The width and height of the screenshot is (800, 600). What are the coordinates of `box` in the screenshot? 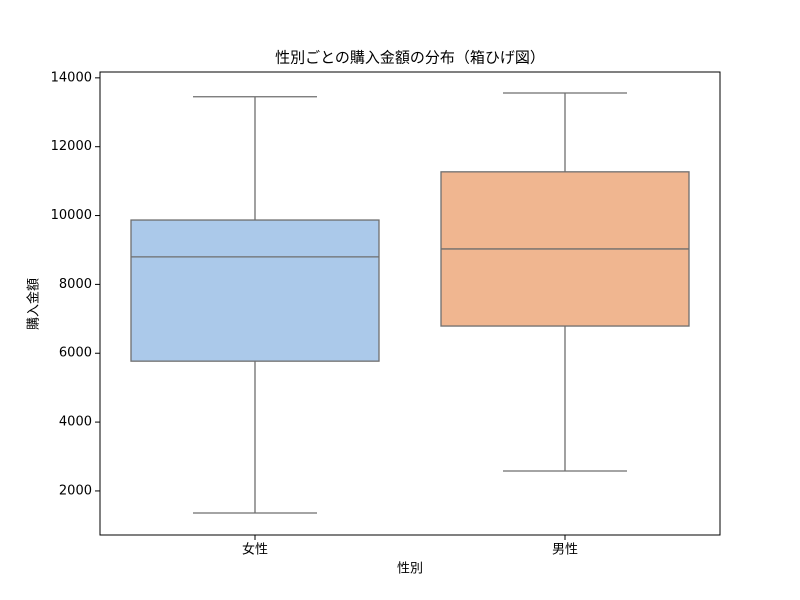 It's located at (255, 290).